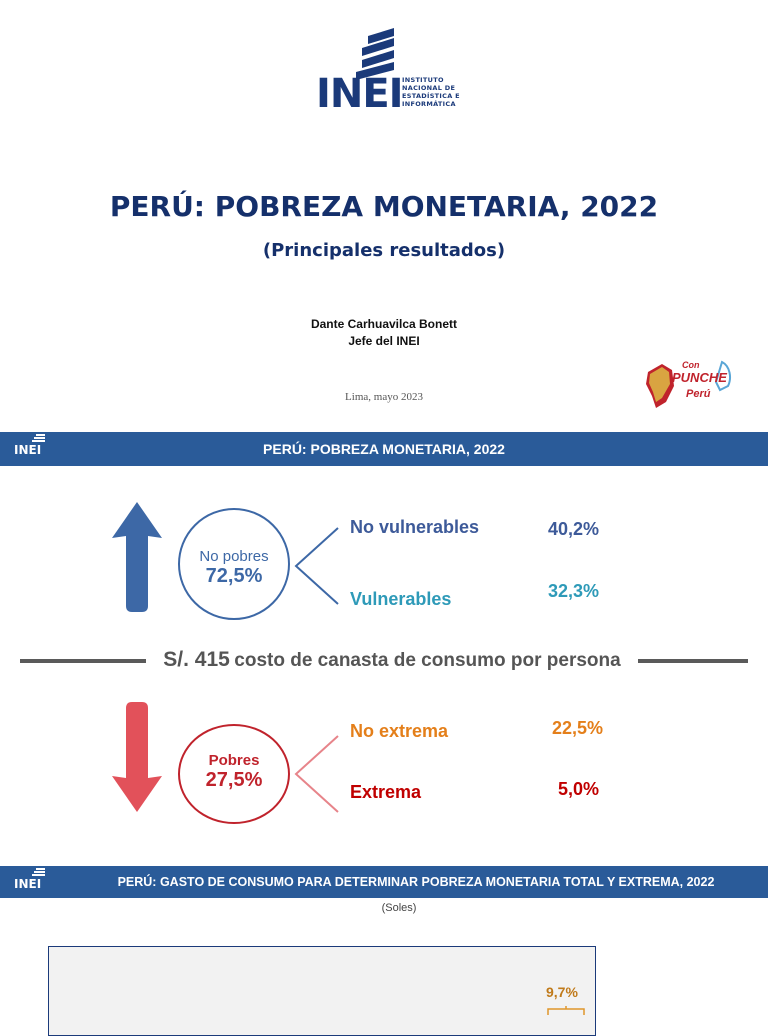 The image size is (768, 1036). I want to click on pobres-bracket, so click(316, 774).